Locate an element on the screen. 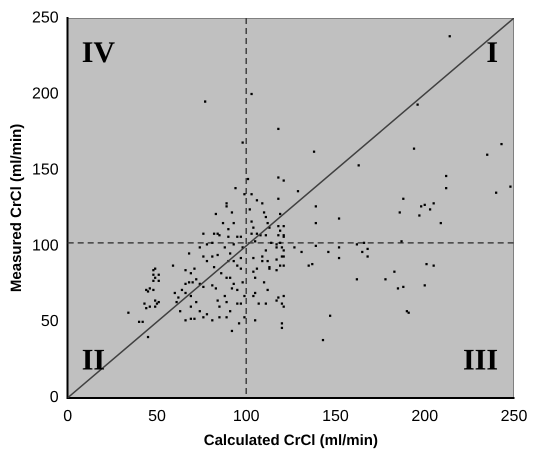 This screenshot has height=456, width=542. y-tick-label: 50 is located at coordinates (49, 321).